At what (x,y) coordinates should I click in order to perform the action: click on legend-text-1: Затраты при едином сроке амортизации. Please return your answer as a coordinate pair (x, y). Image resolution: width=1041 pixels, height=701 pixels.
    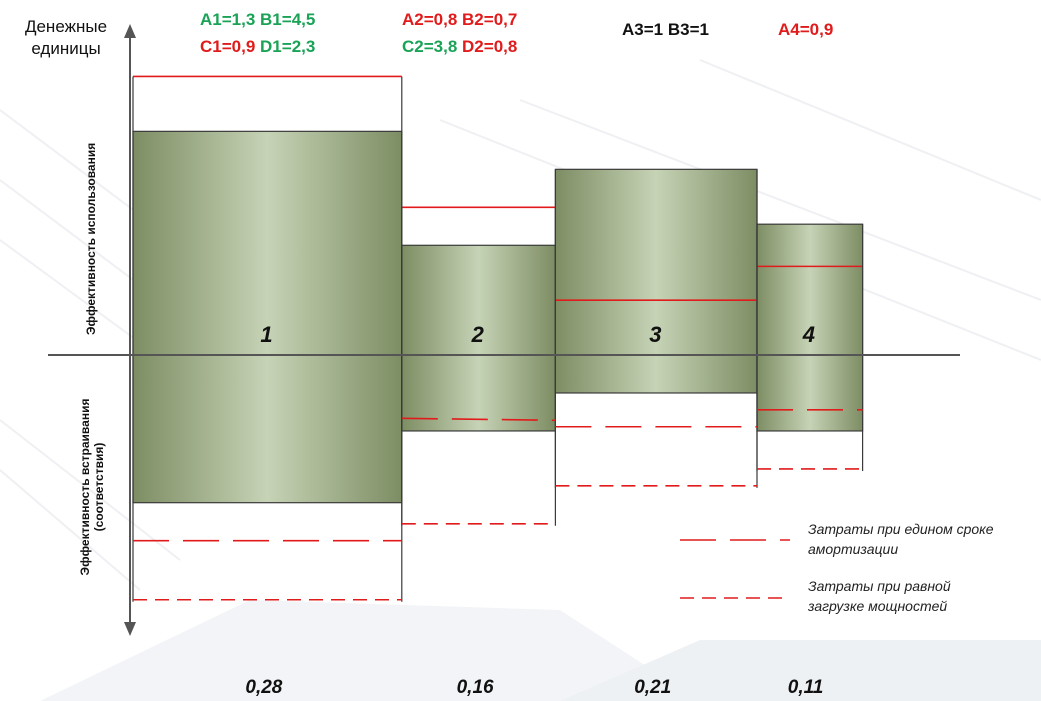
    Looking at the image, I should click on (901, 539).